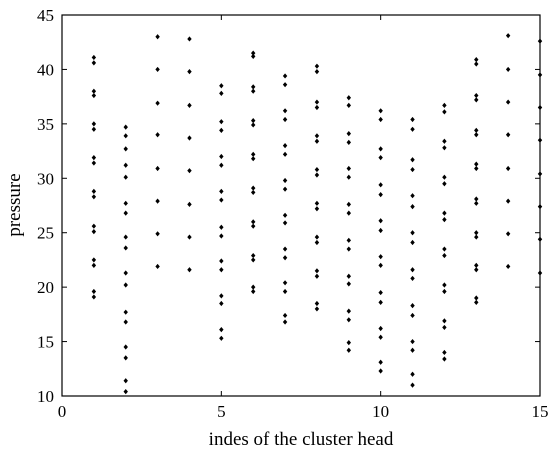 The image size is (551, 452). What do you see at coordinates (45, 69) in the screenshot?
I see `y-tick-label: 40` at bounding box center [45, 69].